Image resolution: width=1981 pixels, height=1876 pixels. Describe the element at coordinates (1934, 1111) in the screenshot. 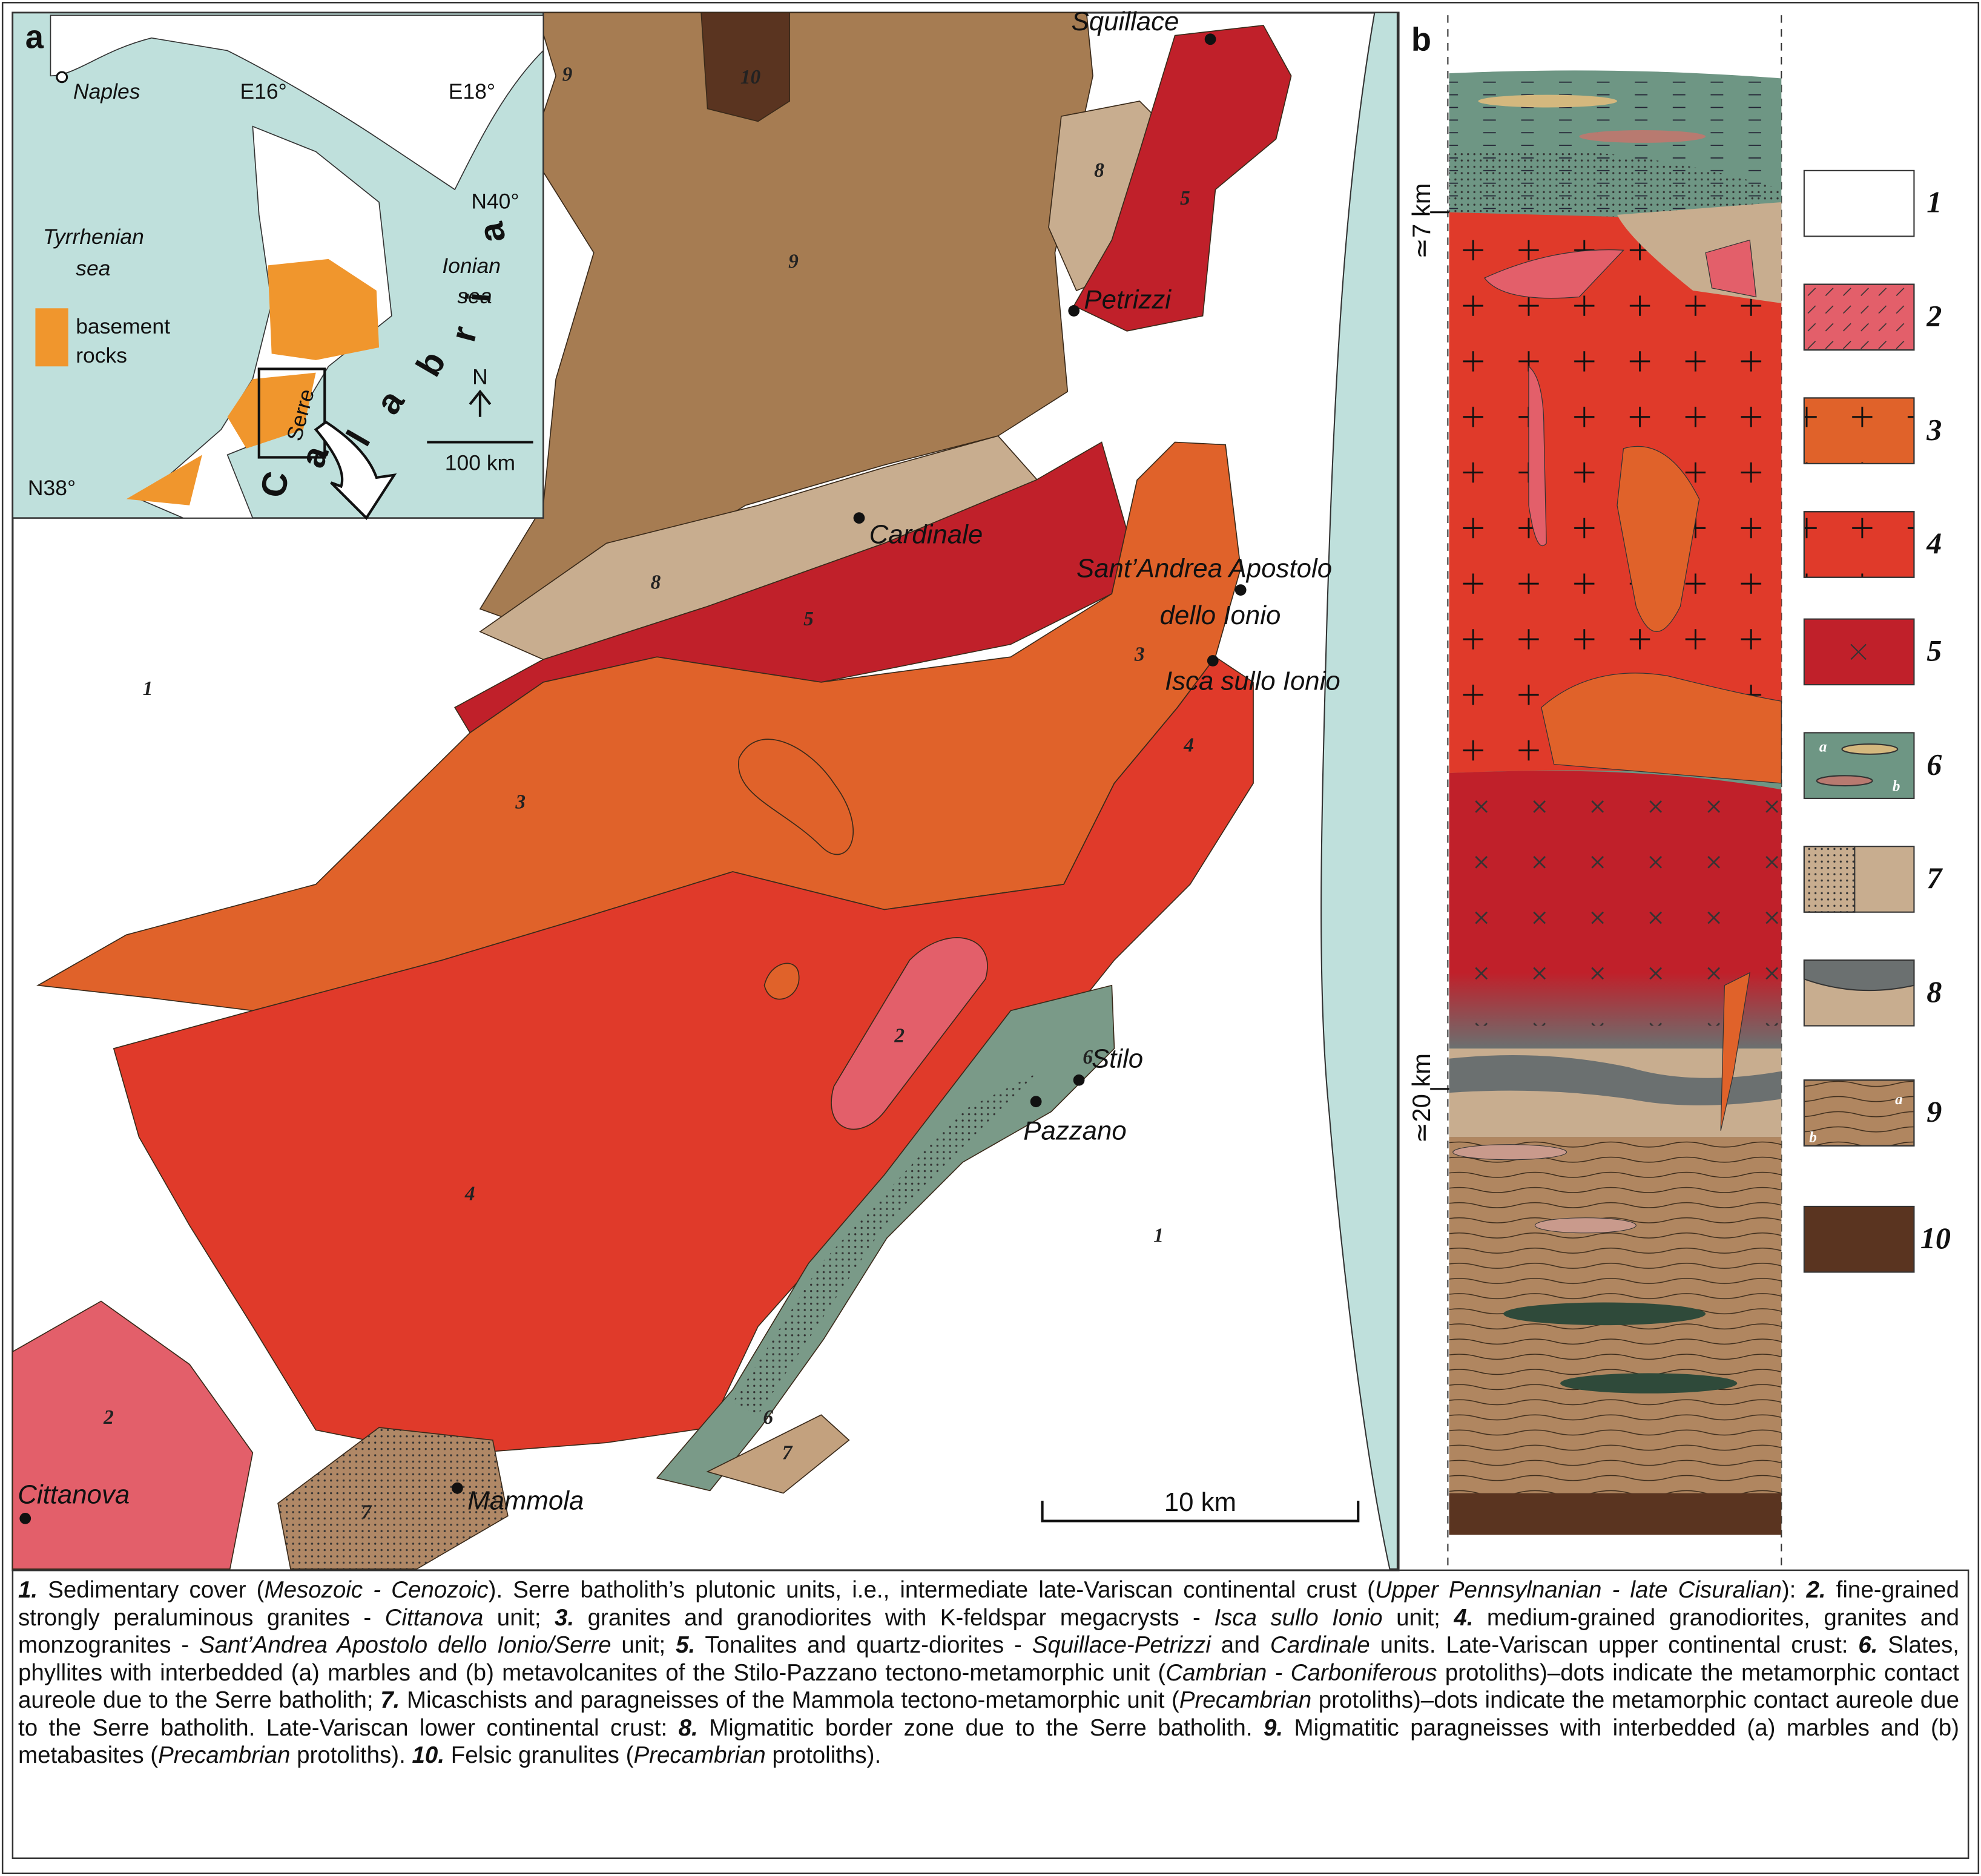

I see `legend-label: 9` at that location.